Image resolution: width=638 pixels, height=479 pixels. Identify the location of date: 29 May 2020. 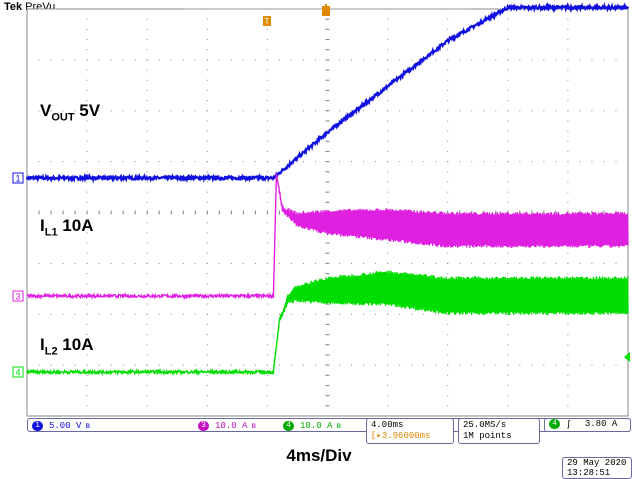
(597, 463).